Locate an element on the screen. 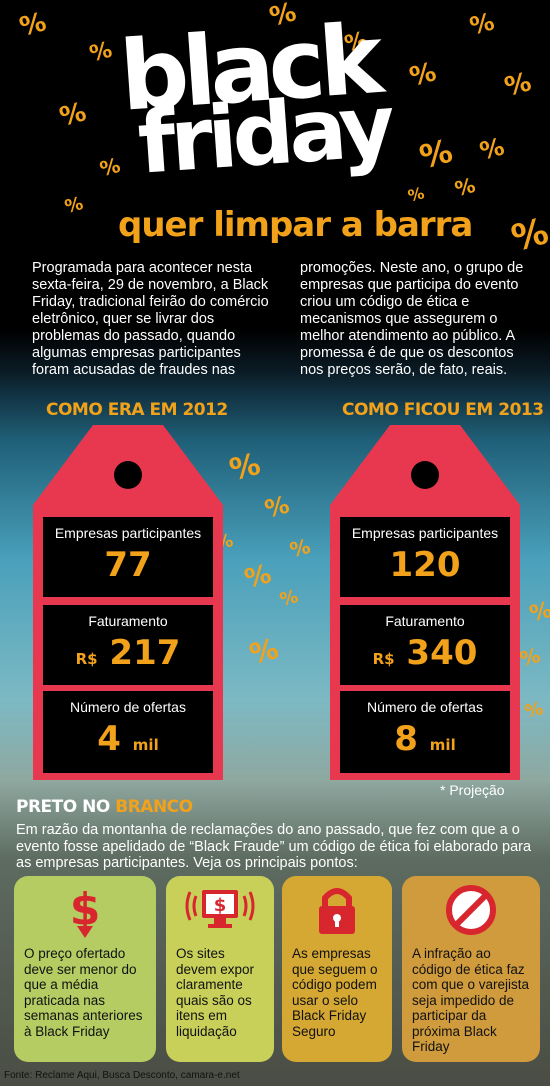  revenue-box: Faturamento R$ 217 milhões is located at coordinates (128, 659).